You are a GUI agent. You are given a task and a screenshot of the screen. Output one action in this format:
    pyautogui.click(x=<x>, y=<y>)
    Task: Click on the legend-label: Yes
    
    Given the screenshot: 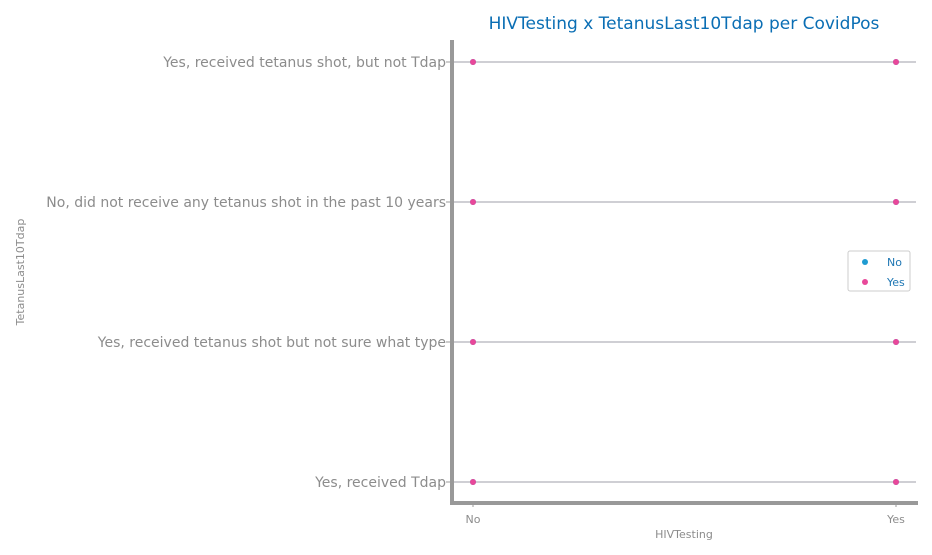 What is the action you would take?
    pyautogui.click(x=895, y=282)
    